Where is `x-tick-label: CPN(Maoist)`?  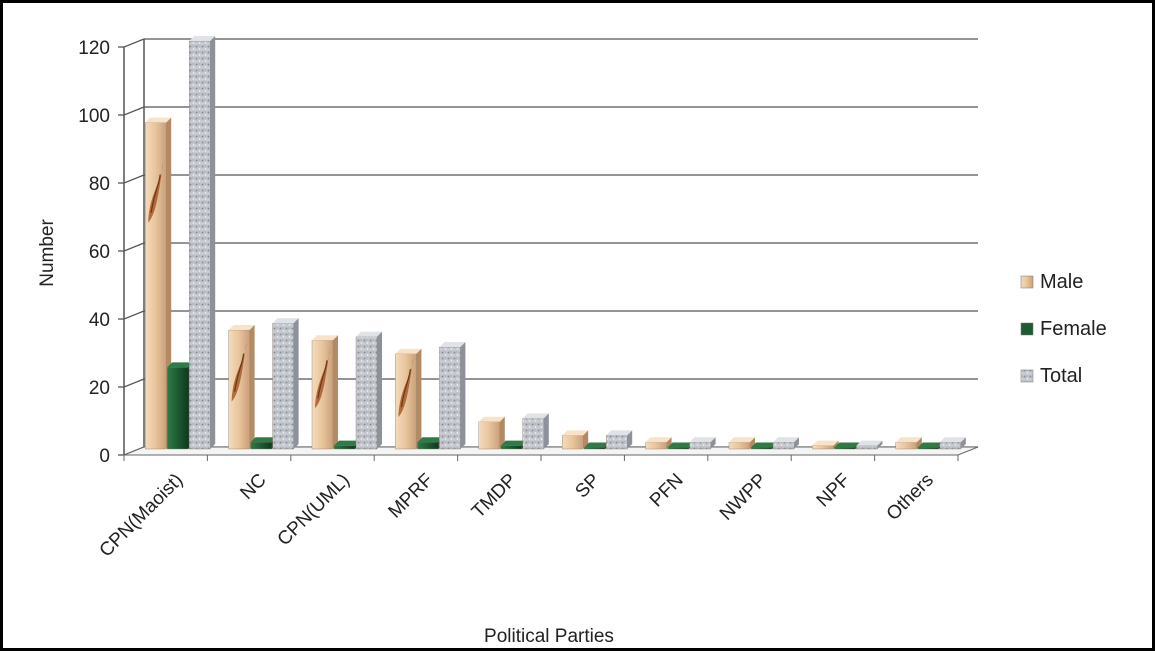 x-tick-label: CPN(Maoist) is located at coordinates (141, 516).